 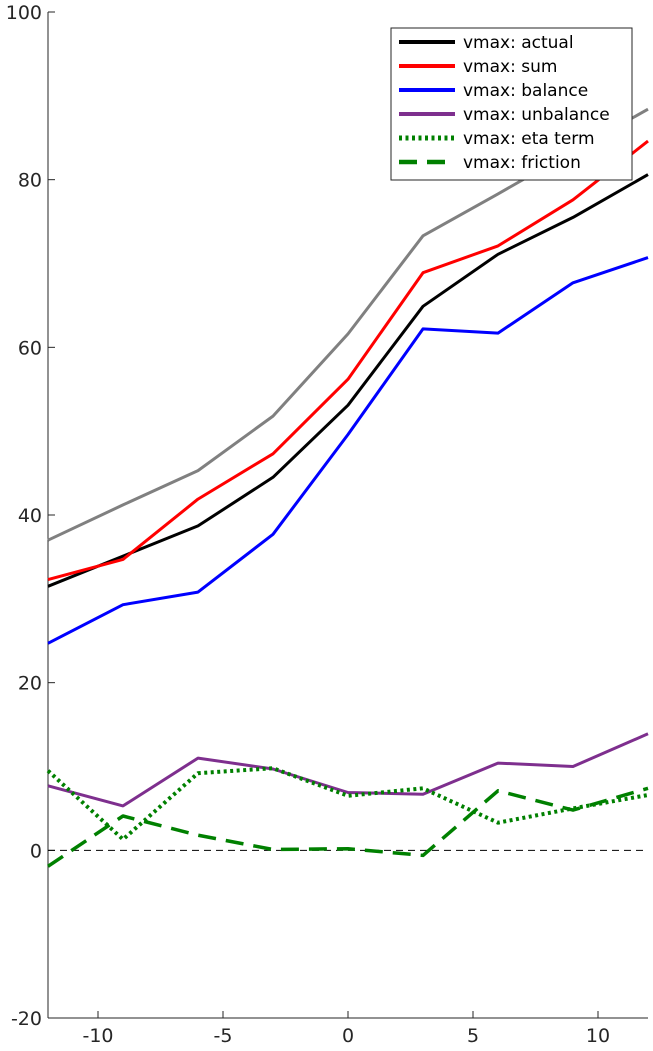 I want to click on legend-label: vmax: friction, so click(x=522, y=163).